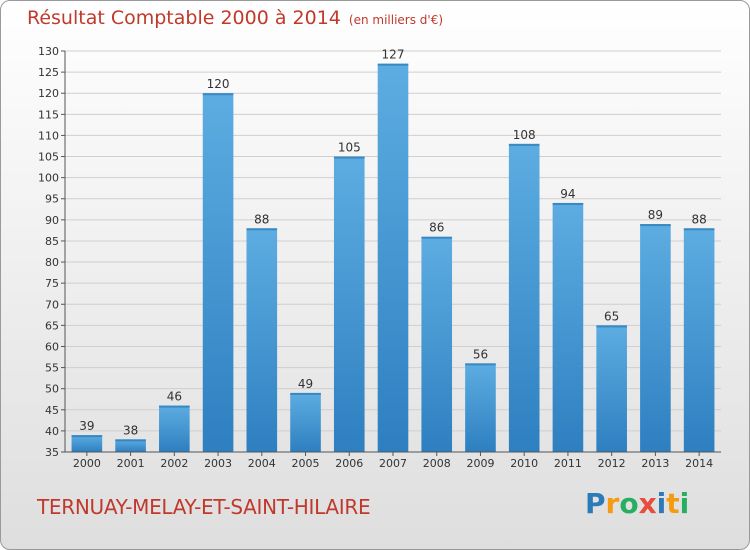 The width and height of the screenshot is (750, 550). What do you see at coordinates (48, 51) in the screenshot?
I see `y-tick-label: 130` at bounding box center [48, 51].